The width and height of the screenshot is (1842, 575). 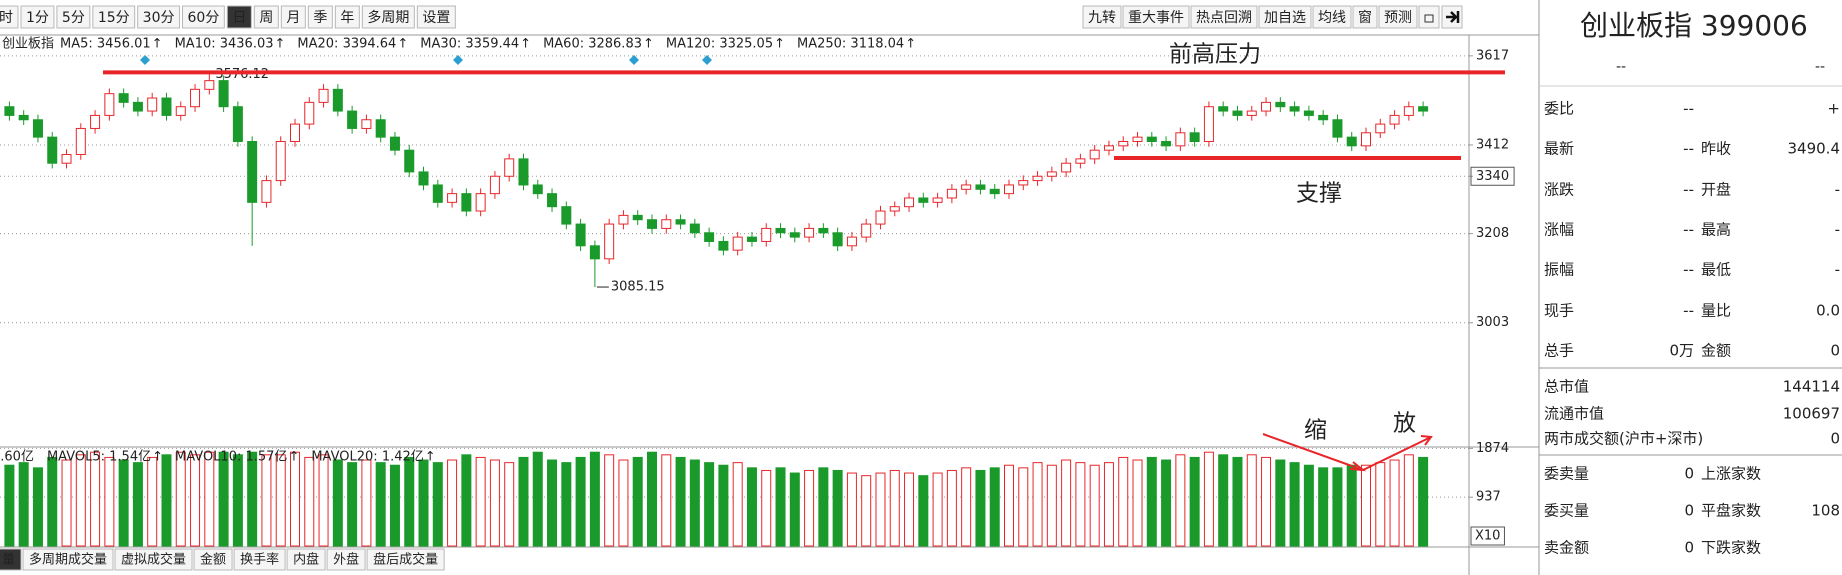 I want to click on ma-legend: MA10: 3436.03, so click(x=224, y=44).